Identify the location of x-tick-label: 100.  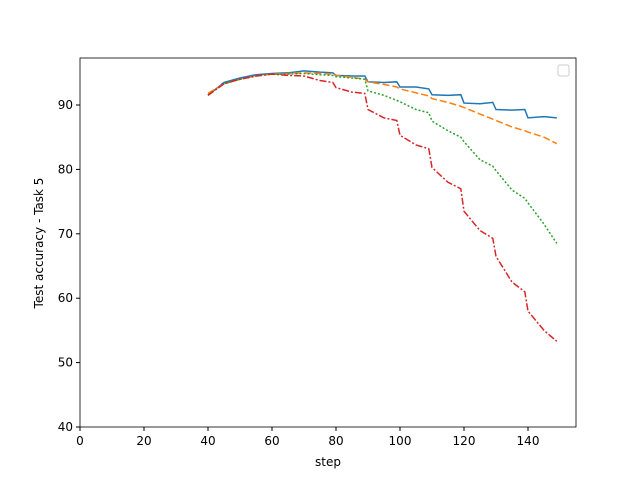
(400, 441).